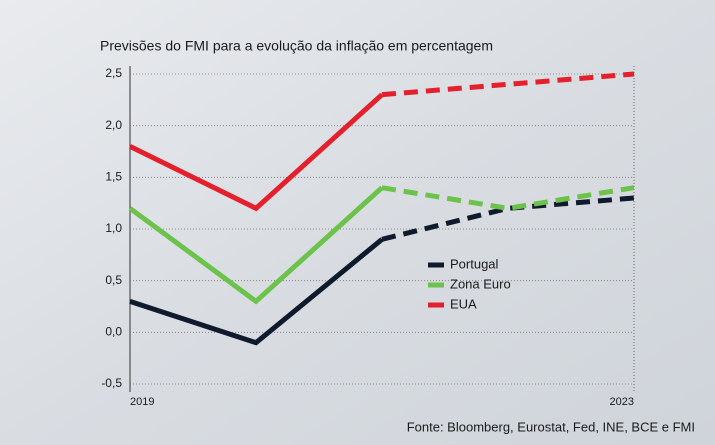 This screenshot has height=445, width=715. Describe the element at coordinates (480, 283) in the screenshot. I see `legend-label: Zona Euro` at that location.